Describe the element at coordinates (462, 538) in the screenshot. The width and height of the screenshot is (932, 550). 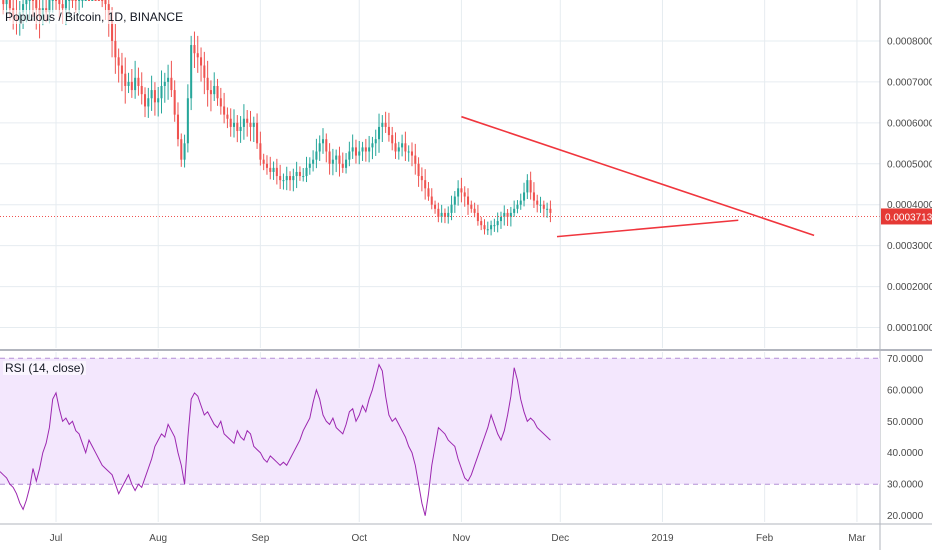
I see `x-tick-label: Nov` at that location.